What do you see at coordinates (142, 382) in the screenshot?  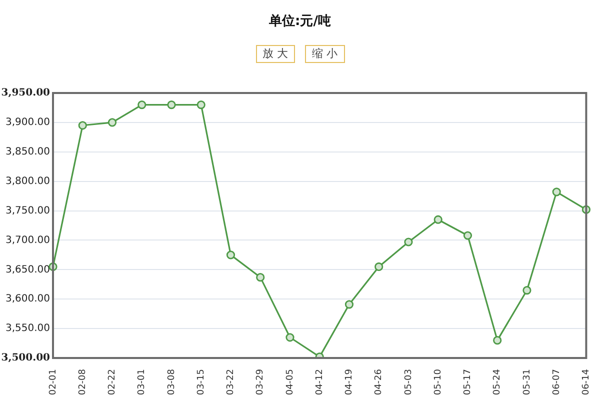 I see `x-tick-label: 03-01` at bounding box center [142, 382].